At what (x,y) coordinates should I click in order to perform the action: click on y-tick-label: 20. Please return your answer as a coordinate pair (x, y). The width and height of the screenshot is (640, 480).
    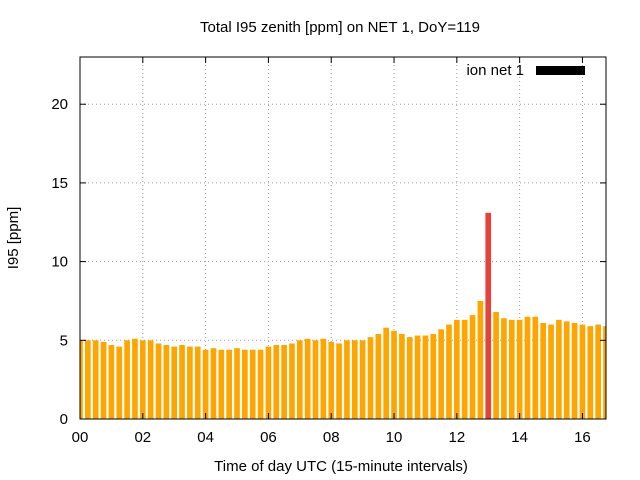
    Looking at the image, I should click on (59, 104).